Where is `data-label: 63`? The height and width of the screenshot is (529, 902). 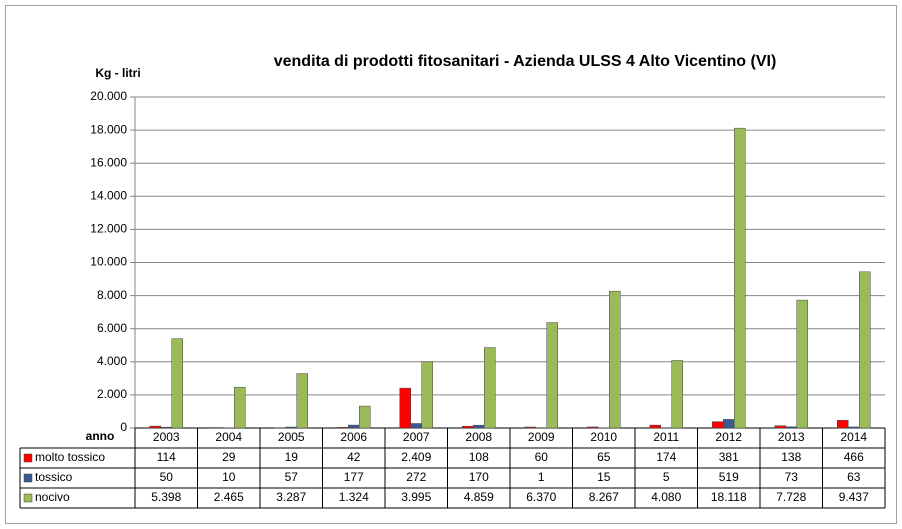
data-label: 63 is located at coordinates (854, 477).